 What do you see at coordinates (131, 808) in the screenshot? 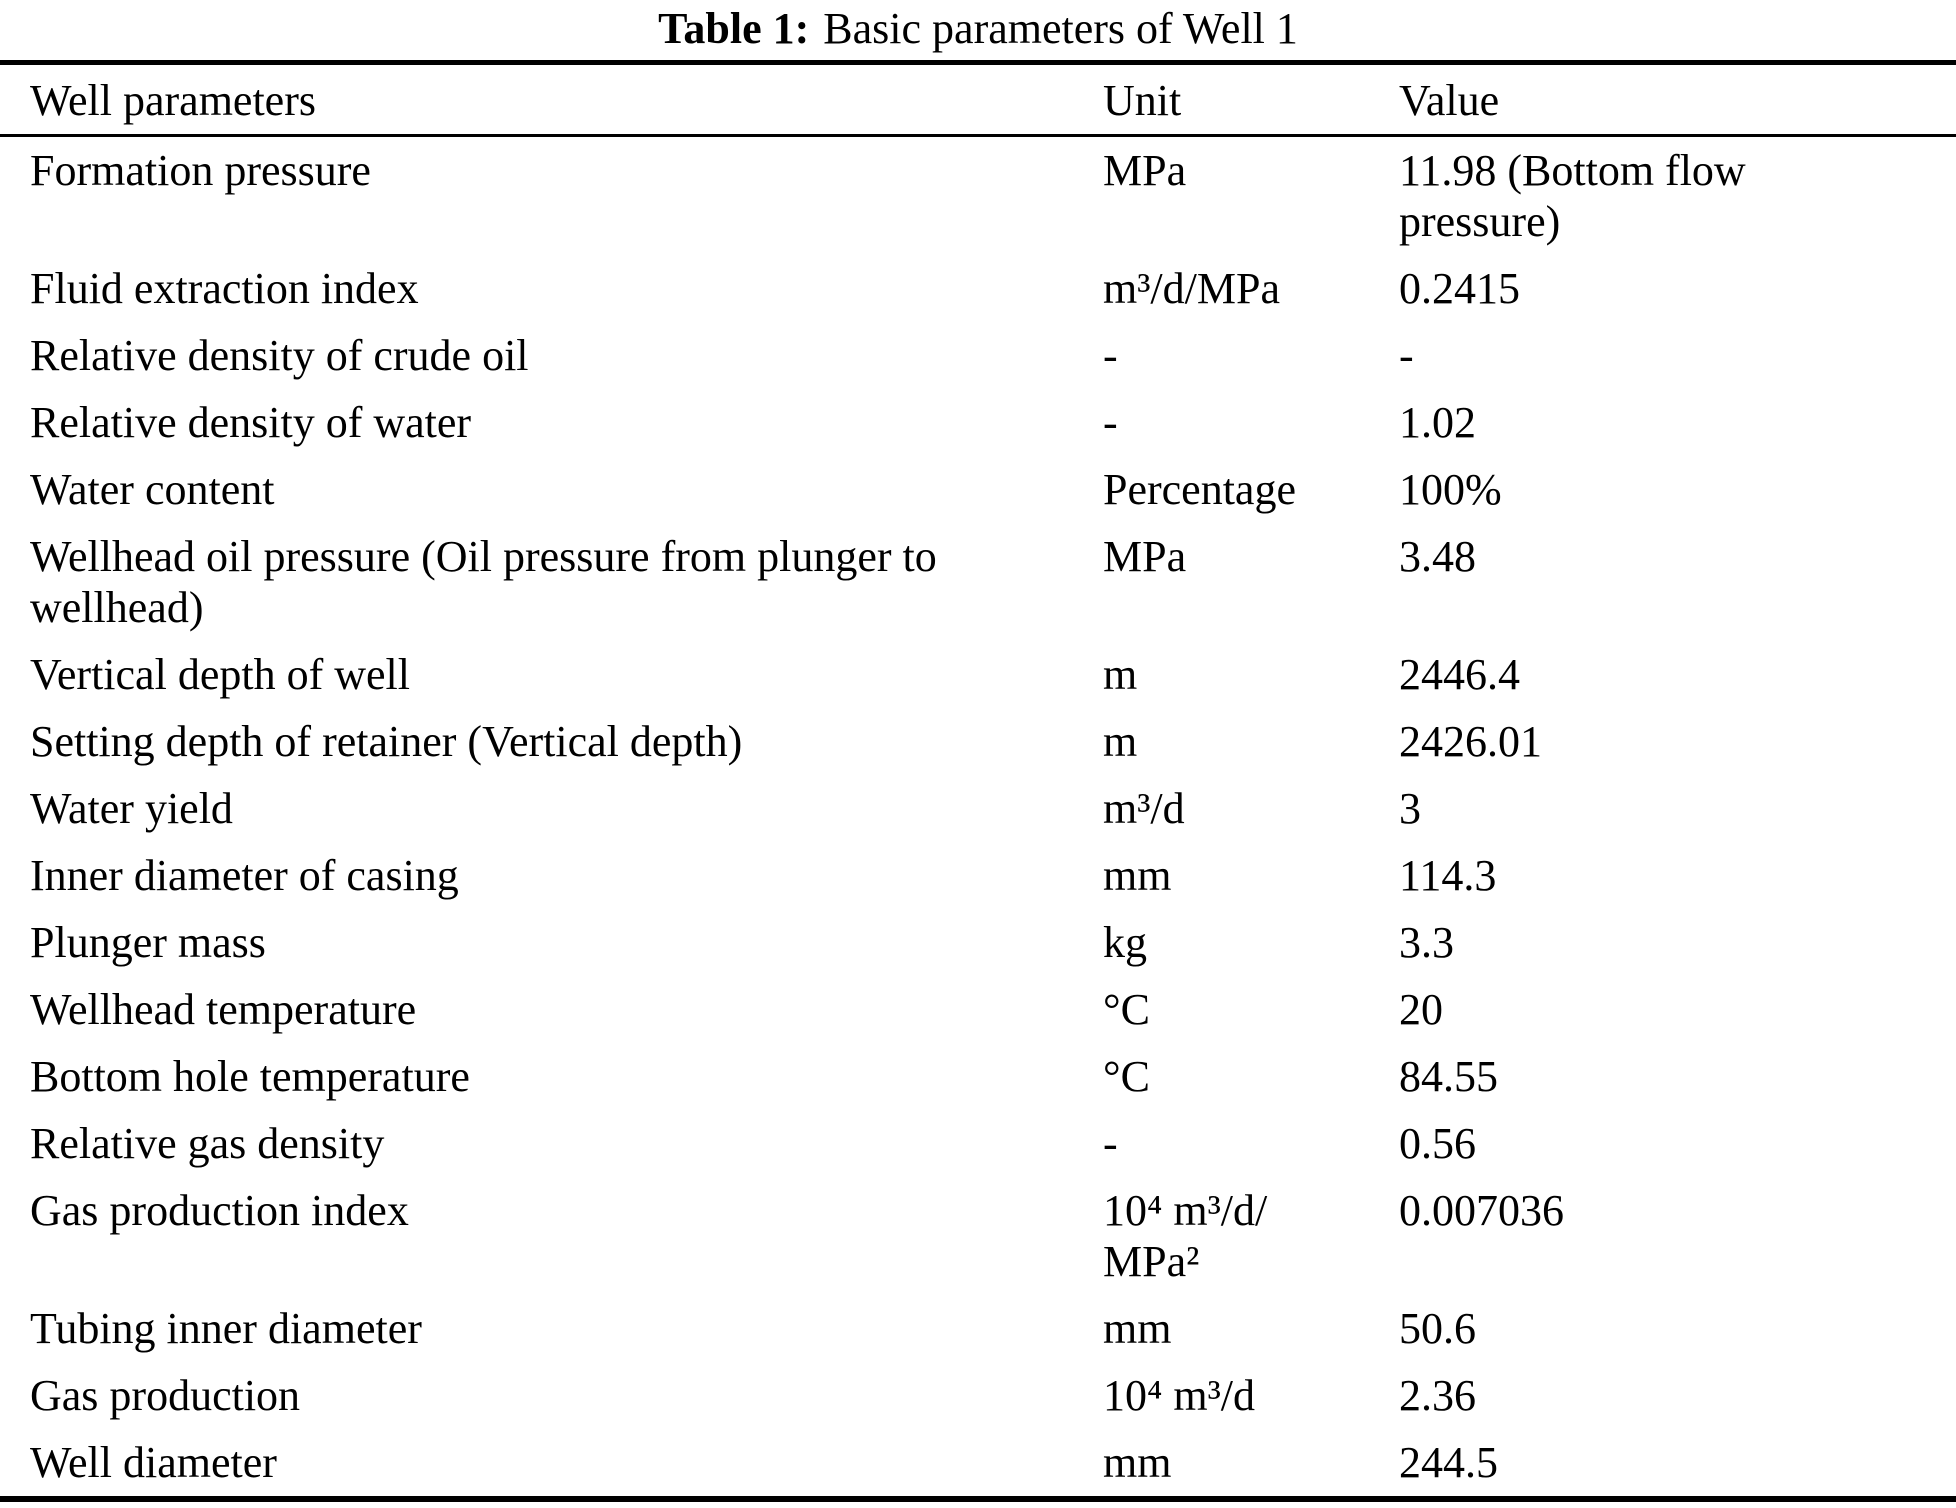
I see `param-cell: Water yield` at bounding box center [131, 808].